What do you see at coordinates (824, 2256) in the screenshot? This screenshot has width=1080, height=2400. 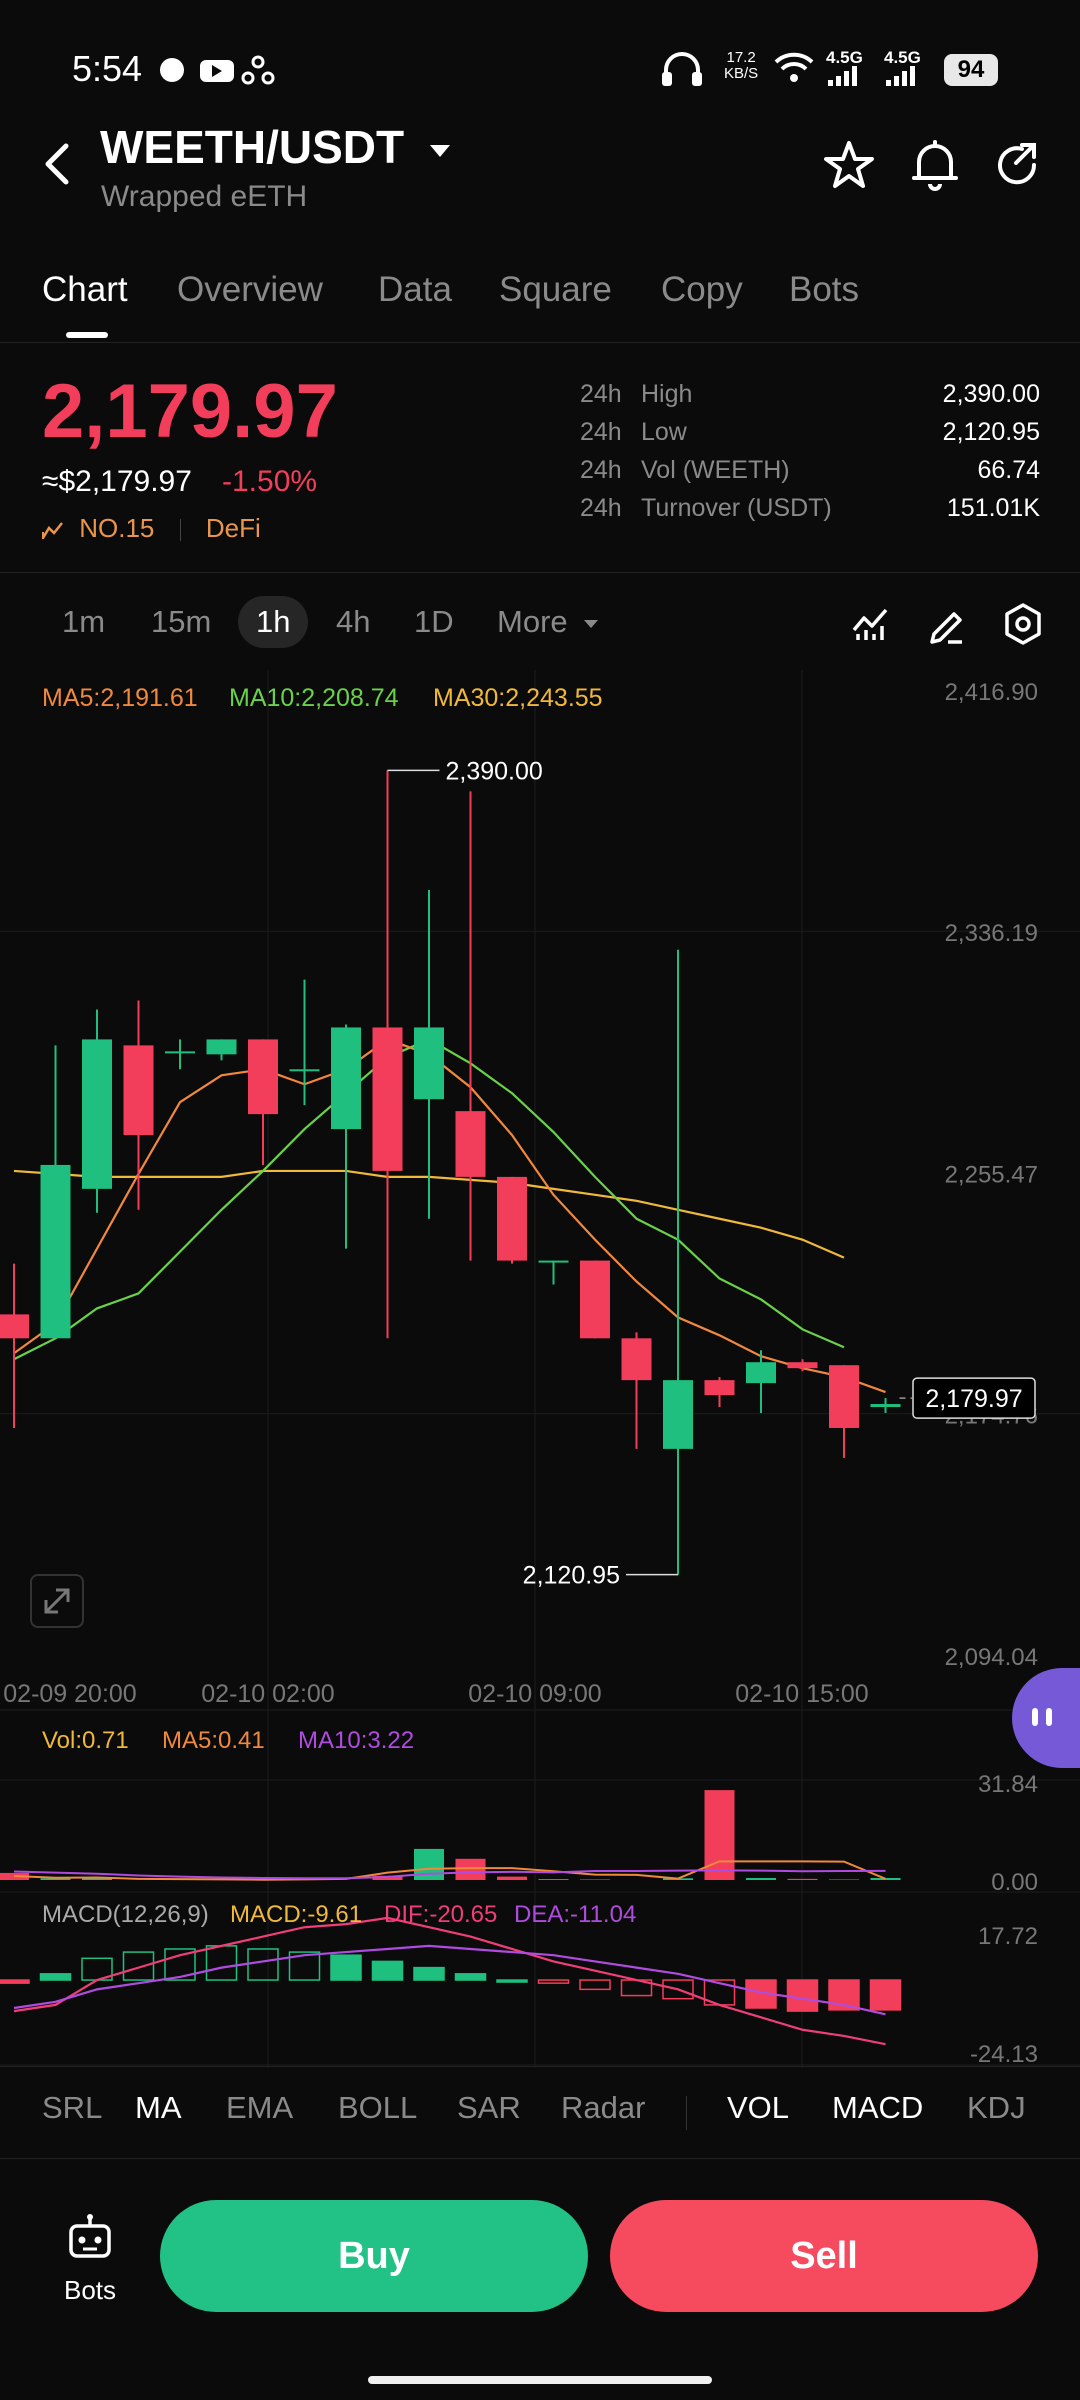 I see `sell-button: Sell` at bounding box center [824, 2256].